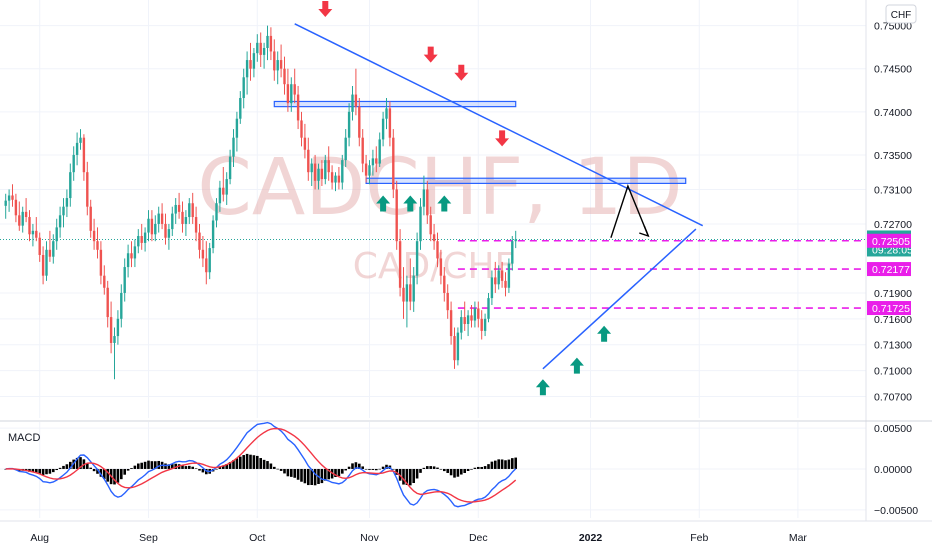  I want to click on level-badge-value: 0.72505, so click(891, 242).